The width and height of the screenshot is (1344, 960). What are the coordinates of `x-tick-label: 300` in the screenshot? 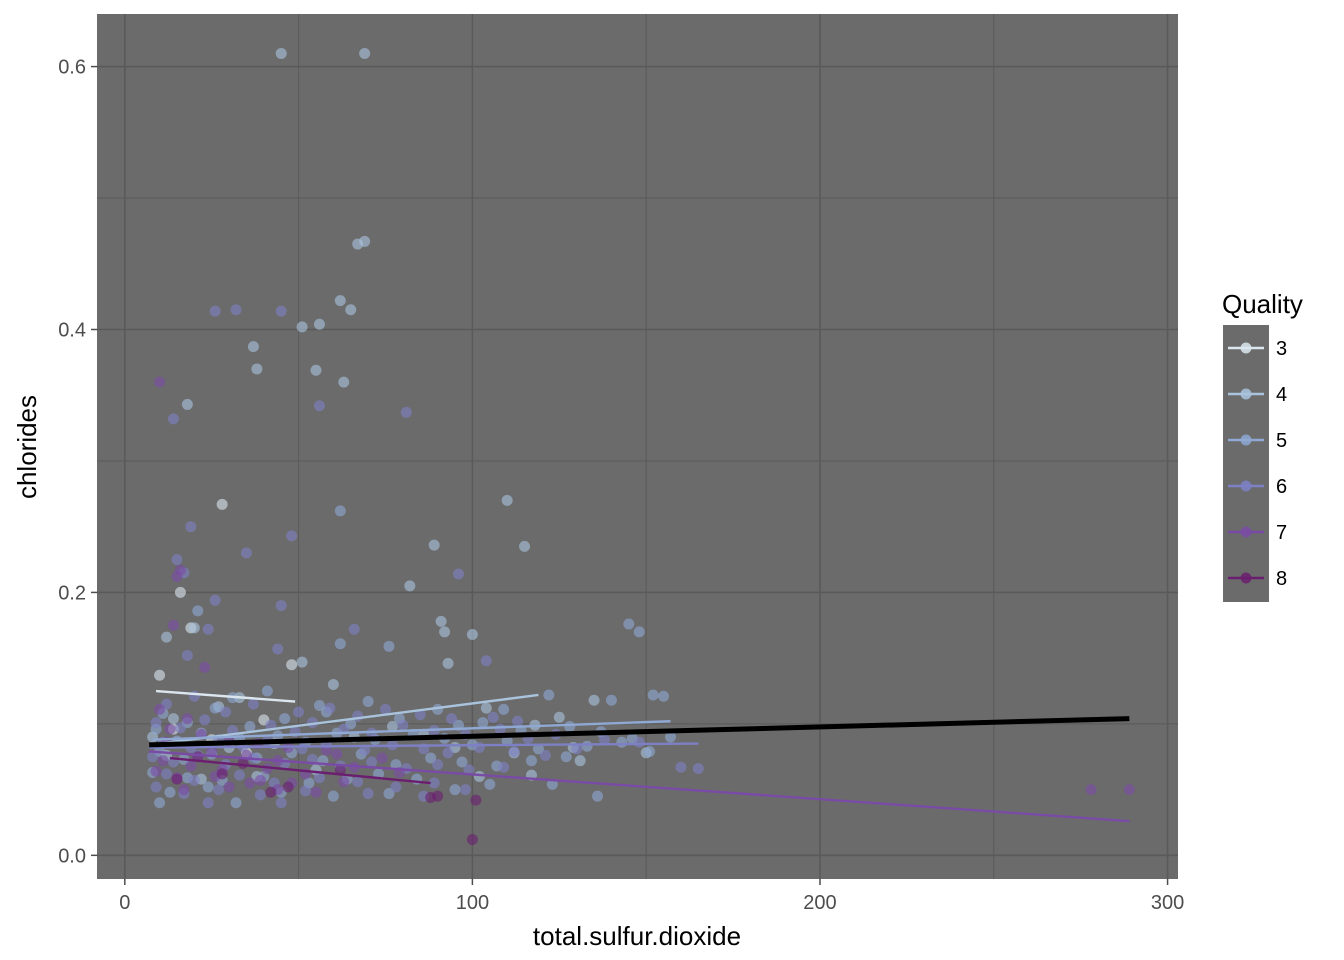 It's located at (1167, 903).